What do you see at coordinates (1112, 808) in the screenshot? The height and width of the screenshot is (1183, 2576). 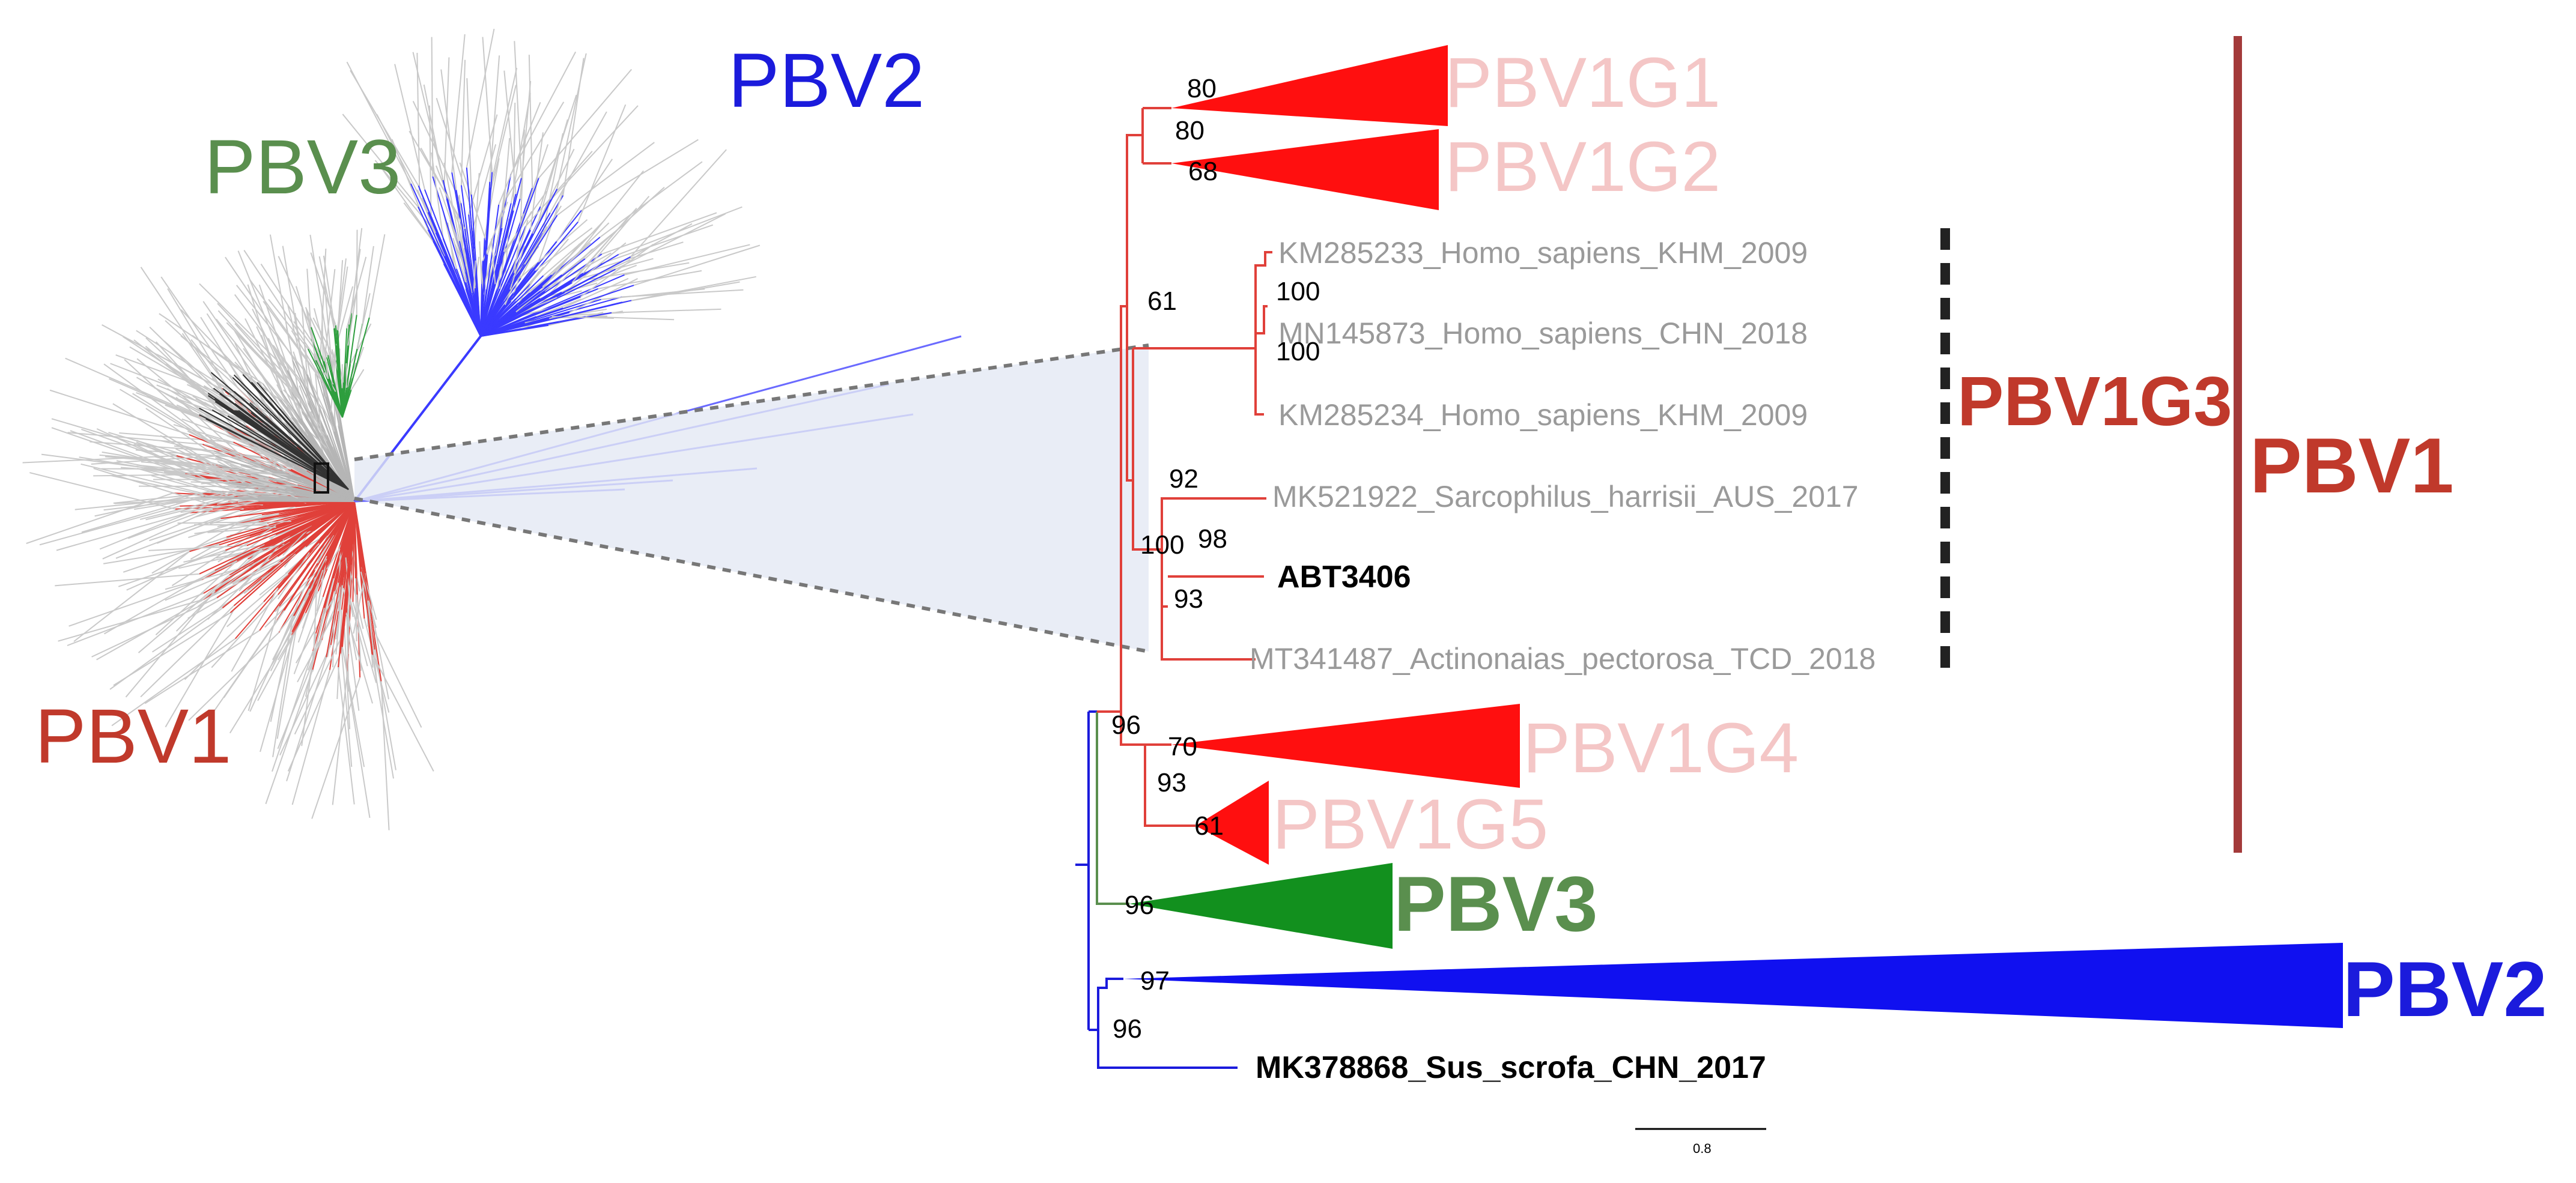 I see `branch-pbv3` at bounding box center [1112, 808].